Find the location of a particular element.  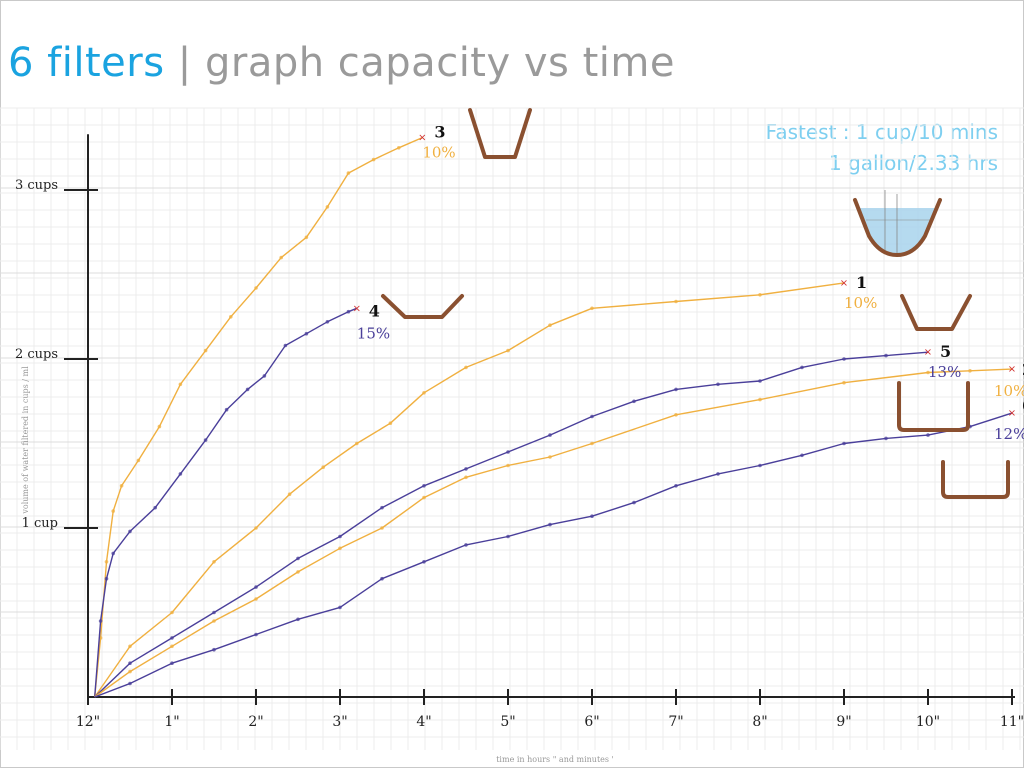

x-tick-label: 5" is located at coordinates (507, 722).